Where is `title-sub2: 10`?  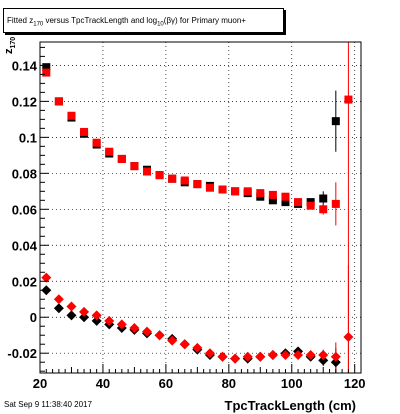 title-sub2: 10 is located at coordinates (160, 24).